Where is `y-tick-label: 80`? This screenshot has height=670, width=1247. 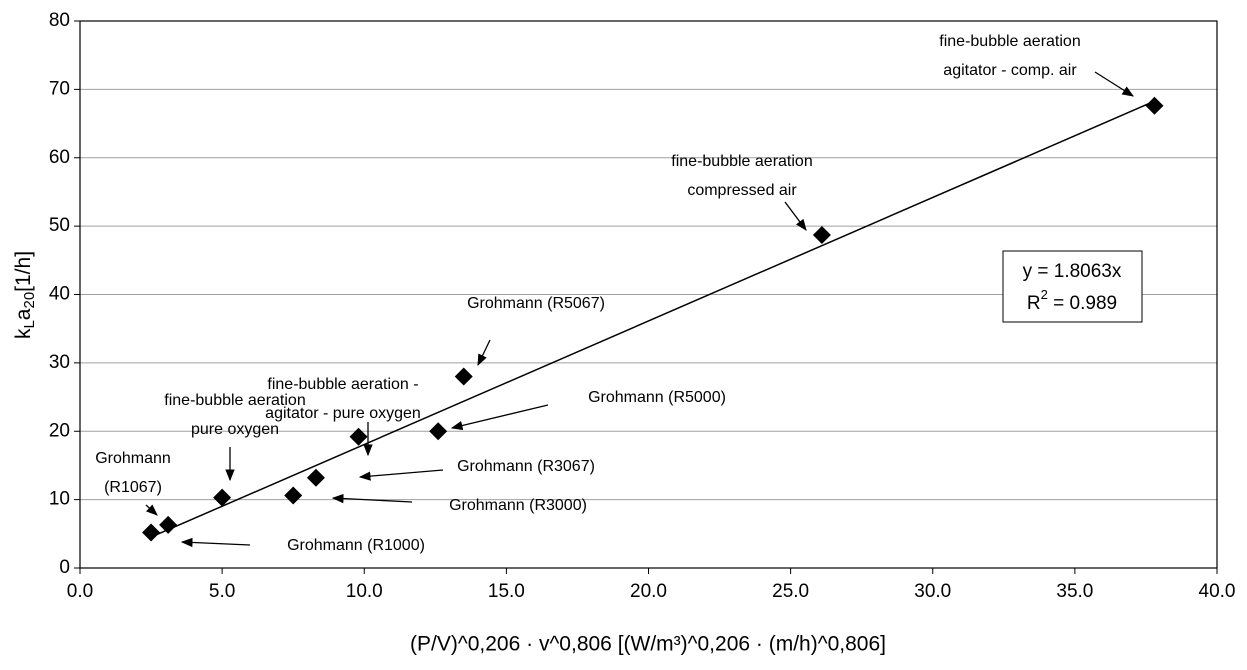 y-tick-label: 80 is located at coordinates (59, 20).